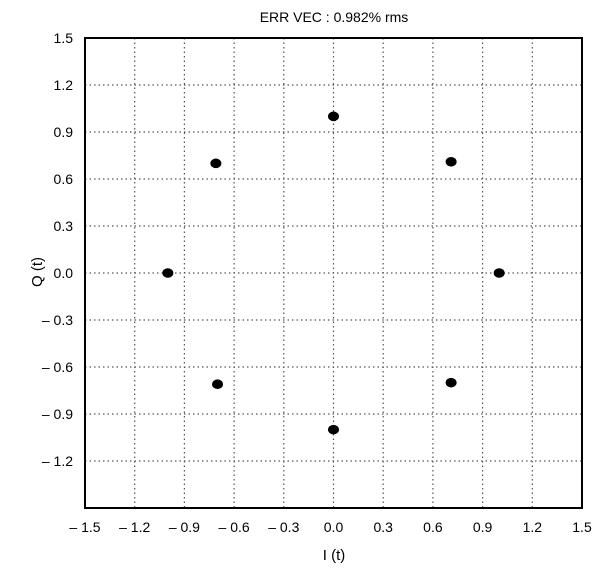 The height and width of the screenshot is (572, 600). What do you see at coordinates (57, 367) in the screenshot?
I see `y-tick-label: – 0.6` at bounding box center [57, 367].